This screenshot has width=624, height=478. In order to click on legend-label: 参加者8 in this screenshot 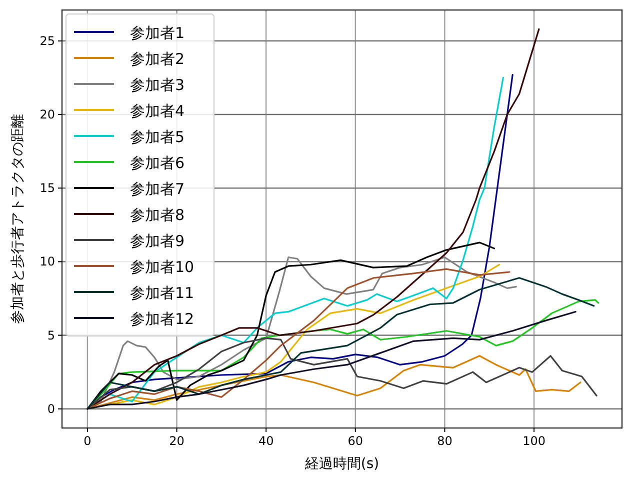, I will do `click(157, 215)`.